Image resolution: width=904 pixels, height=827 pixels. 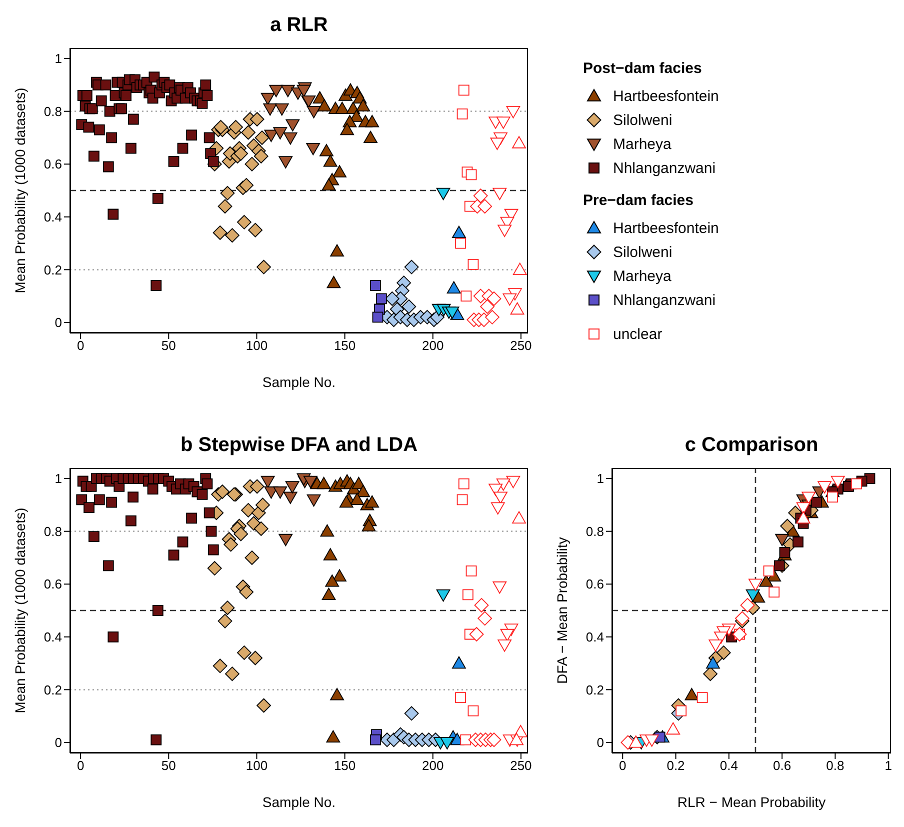 What do you see at coordinates (600, 742) in the screenshot?
I see `y-tick-label: 0` at bounding box center [600, 742].